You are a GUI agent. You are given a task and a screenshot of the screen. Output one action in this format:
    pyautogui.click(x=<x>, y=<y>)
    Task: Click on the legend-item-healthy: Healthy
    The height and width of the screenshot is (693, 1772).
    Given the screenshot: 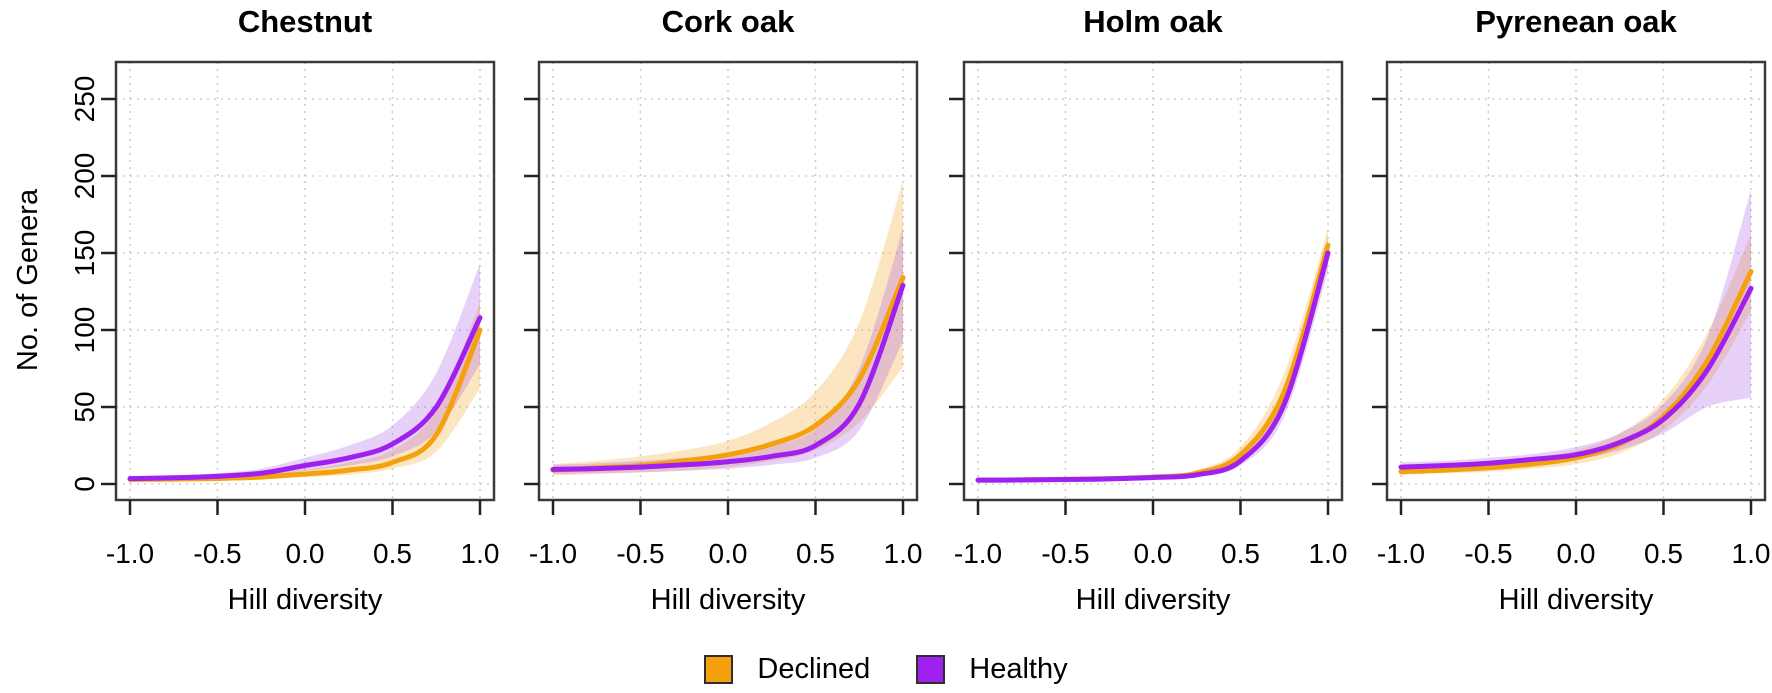 What is the action you would take?
    pyautogui.click(x=992, y=669)
    